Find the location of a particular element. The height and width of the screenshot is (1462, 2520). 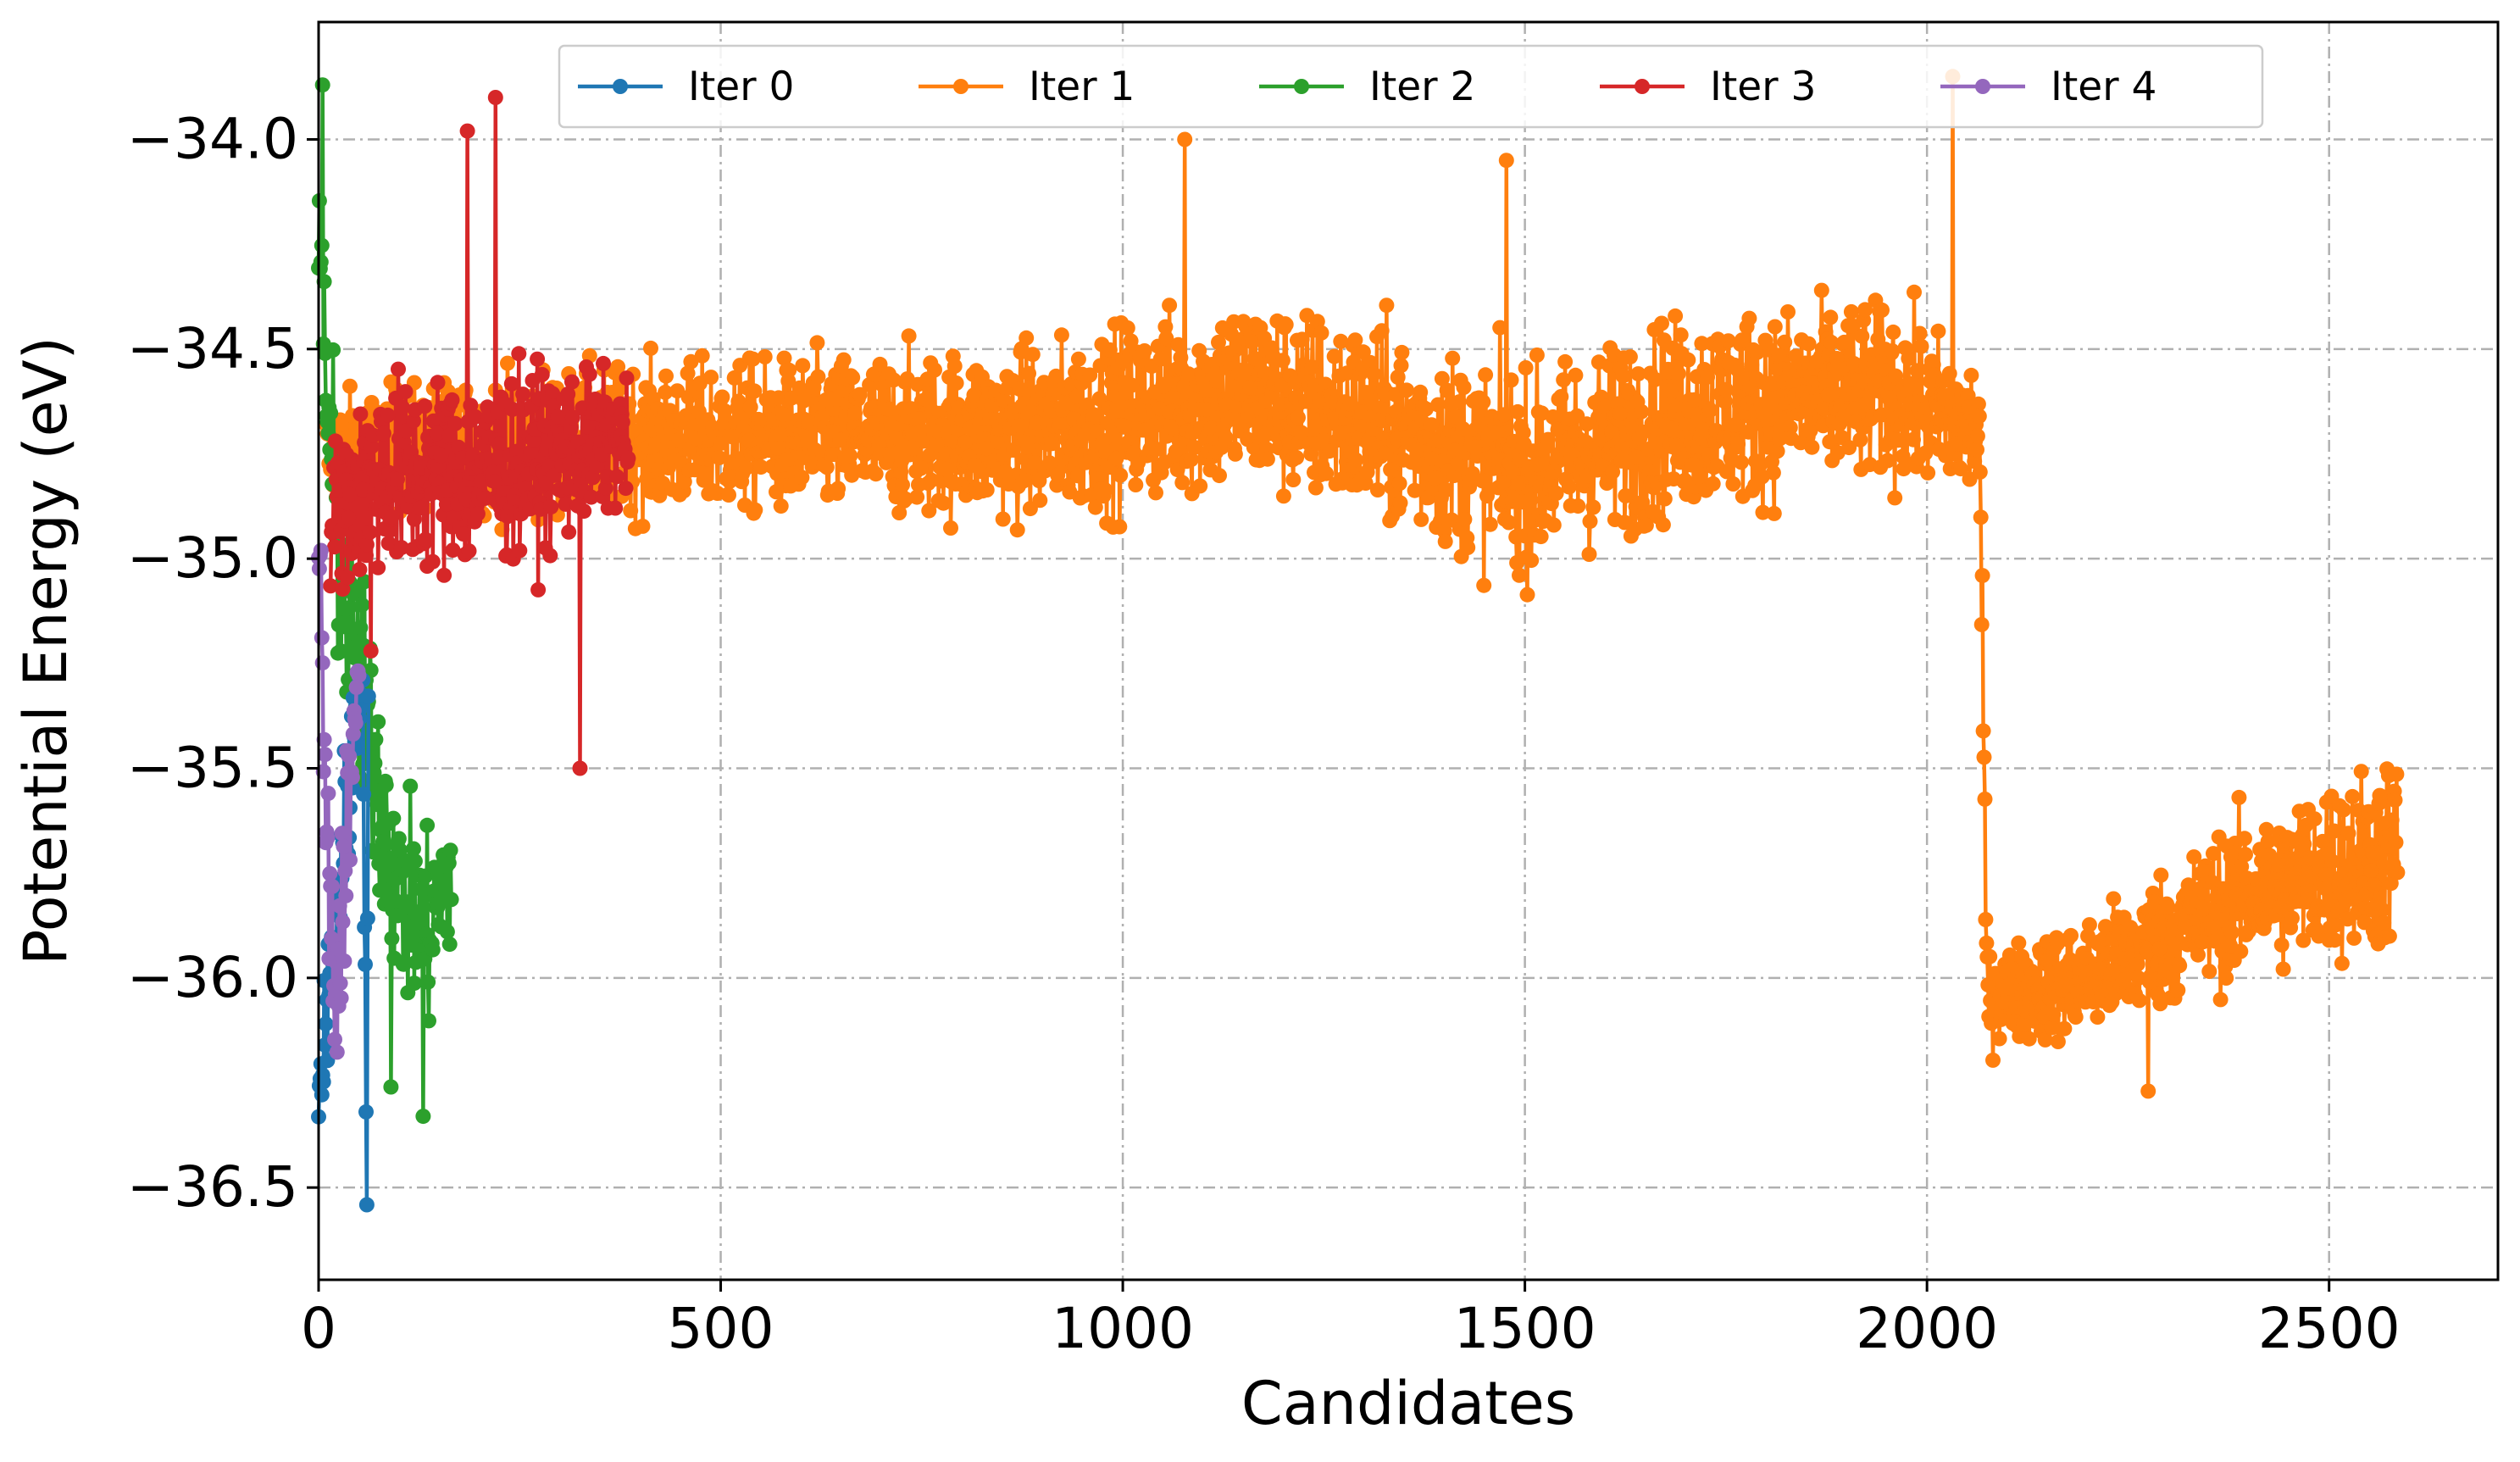

x-axis-ticks: 0 500 1000 1500 2000 2500 is located at coordinates (1351, 1321).